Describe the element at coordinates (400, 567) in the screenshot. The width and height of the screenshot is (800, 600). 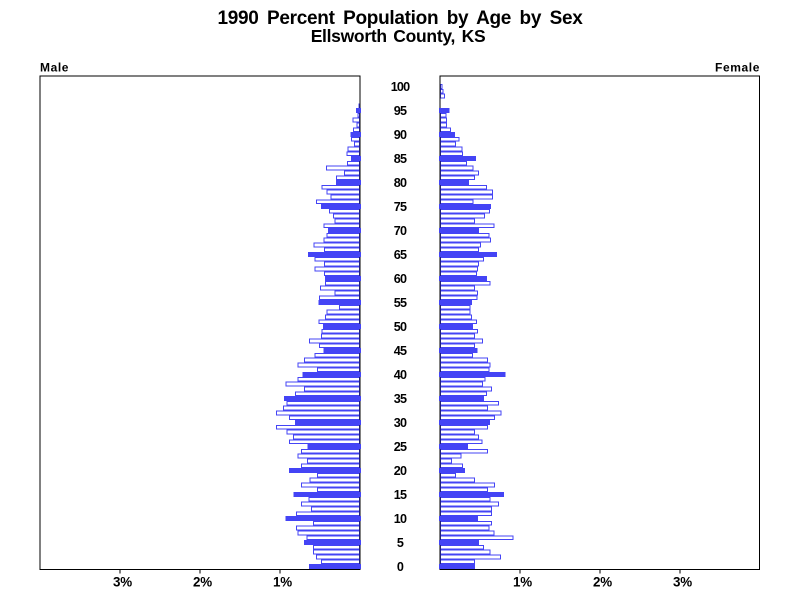
I see `svg-text: 0` at that location.